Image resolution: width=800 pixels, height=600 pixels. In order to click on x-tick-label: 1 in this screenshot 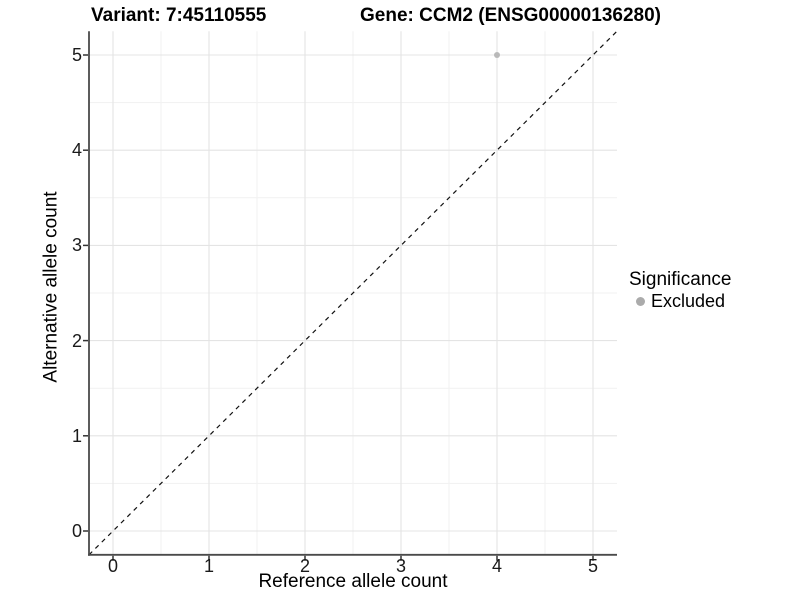, I will do `click(208, 566)`.